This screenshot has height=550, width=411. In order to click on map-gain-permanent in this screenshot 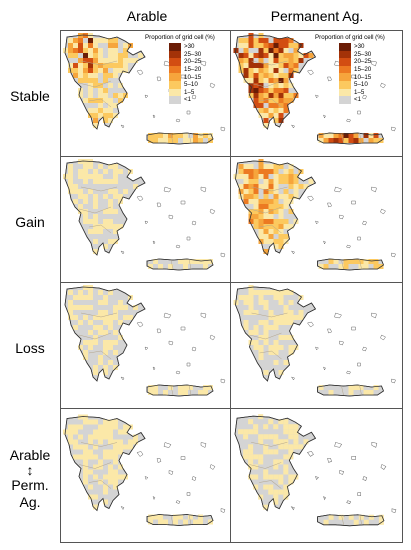, I will do `click(316, 220)`.